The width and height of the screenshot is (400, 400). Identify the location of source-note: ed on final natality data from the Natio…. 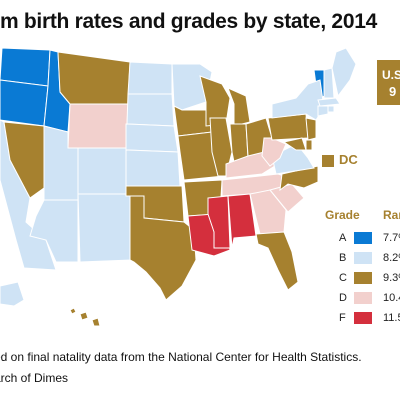
(181, 357).